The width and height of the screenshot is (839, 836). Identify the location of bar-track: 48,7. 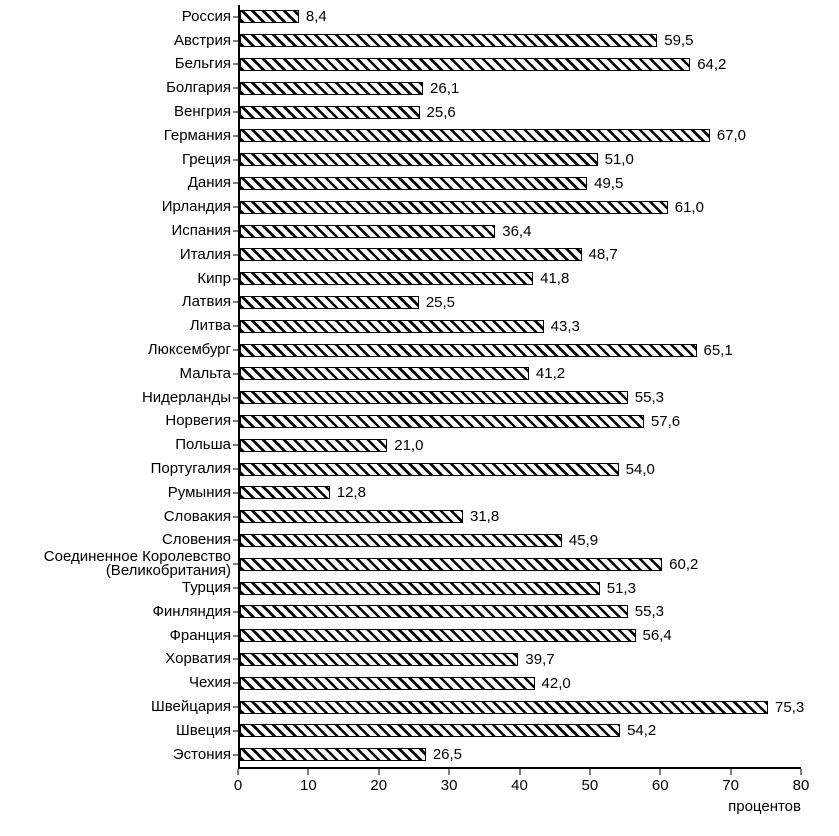
(519, 254).